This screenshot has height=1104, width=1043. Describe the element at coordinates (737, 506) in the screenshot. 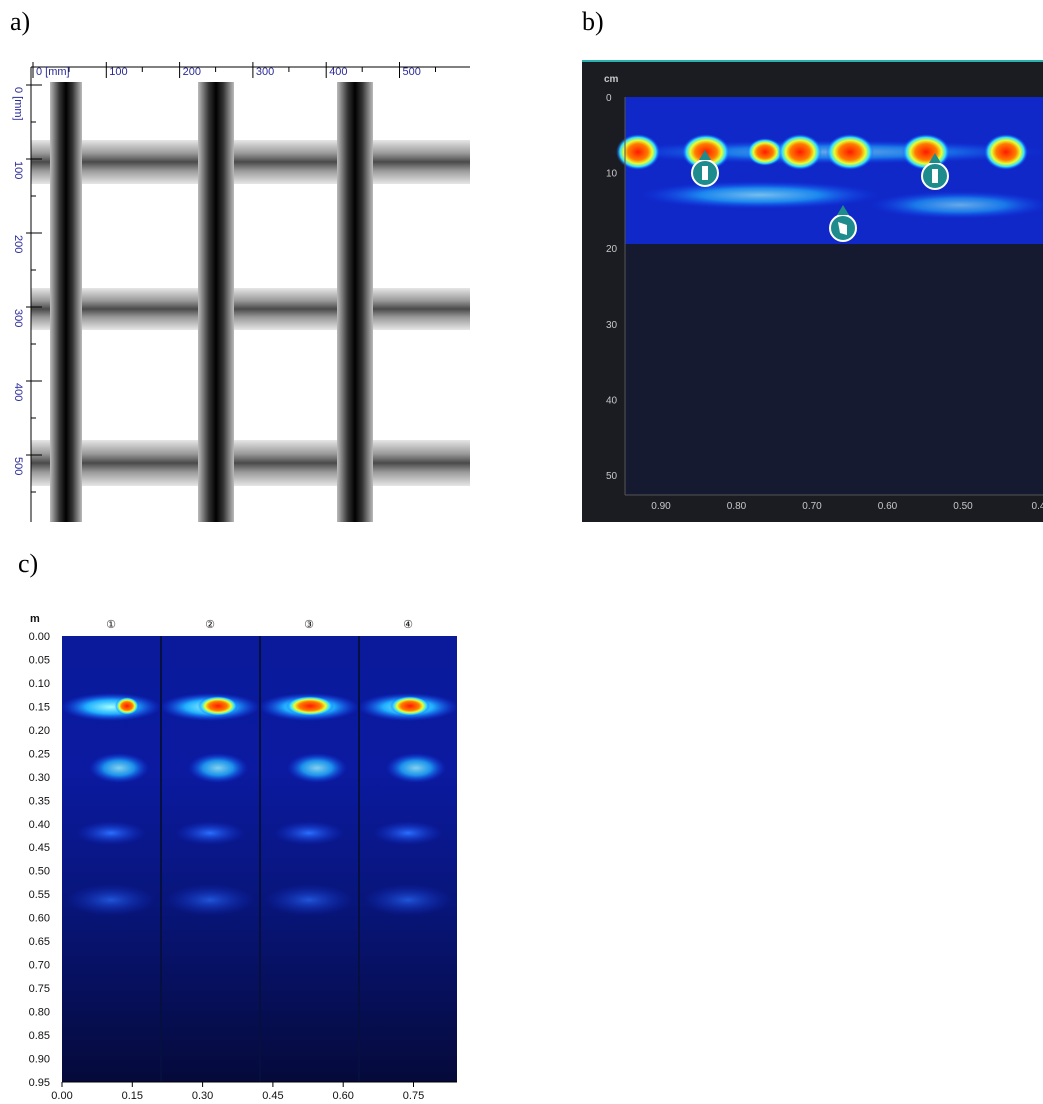

I see `x-tick-label: 0.80` at that location.